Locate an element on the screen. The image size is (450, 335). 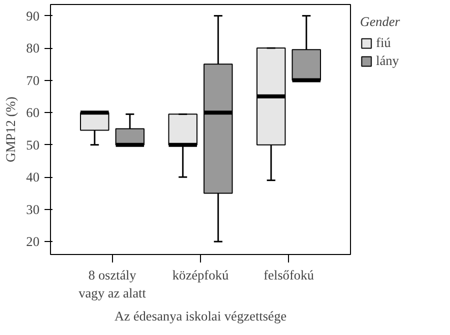
y-axis-title: GMP12 (%) is located at coordinates (10, 129).